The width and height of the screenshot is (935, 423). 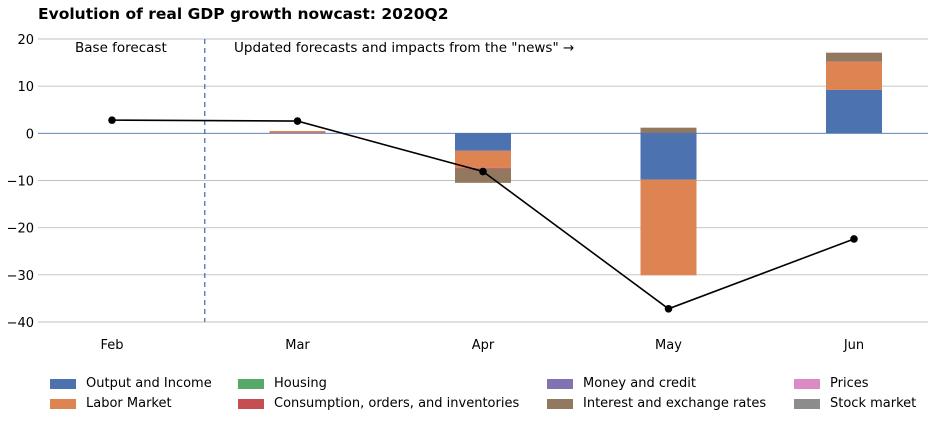 I want to click on nowcast-point-apr, so click(x=483, y=171).